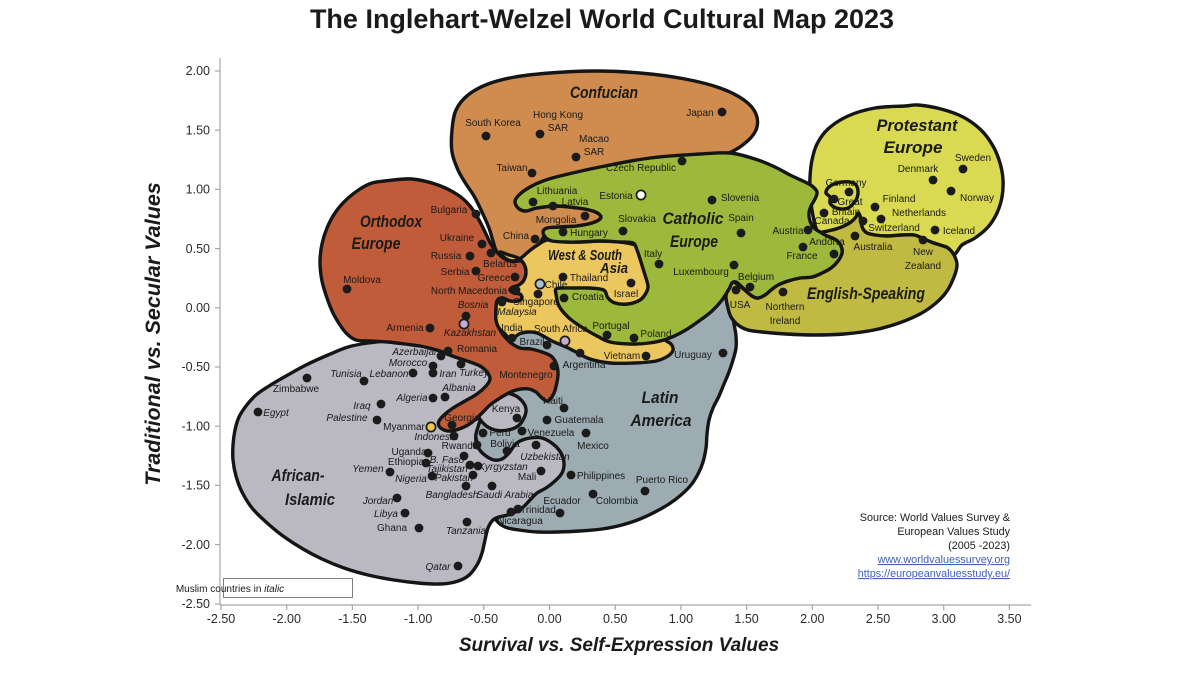  I want to click on svg-text: Yemen, so click(368, 469).